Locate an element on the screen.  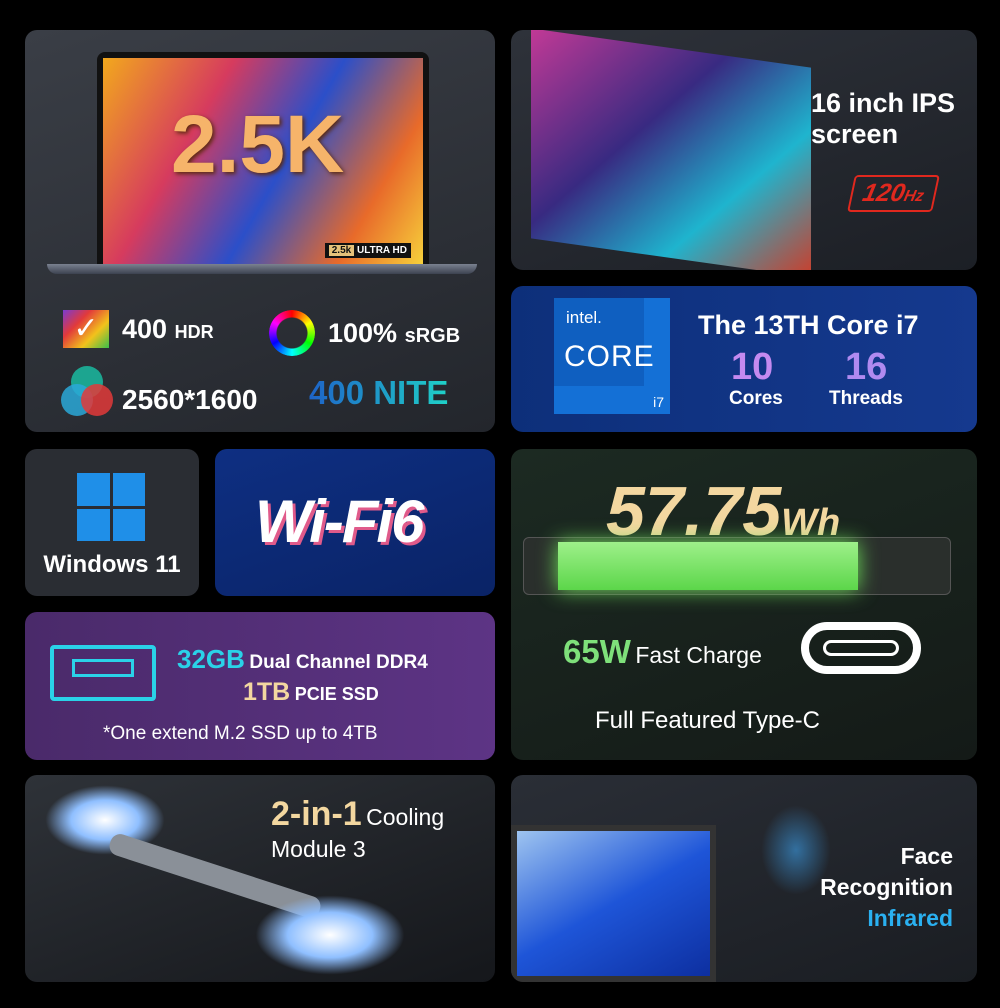
wifi-panel: Wi-Fi6 is located at coordinates (355, 522).